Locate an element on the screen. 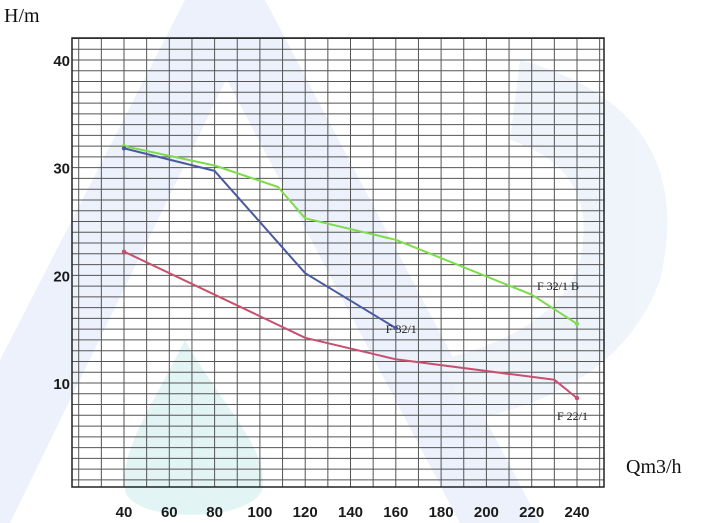  y-tick-label: 30 is located at coordinates (61, 169).